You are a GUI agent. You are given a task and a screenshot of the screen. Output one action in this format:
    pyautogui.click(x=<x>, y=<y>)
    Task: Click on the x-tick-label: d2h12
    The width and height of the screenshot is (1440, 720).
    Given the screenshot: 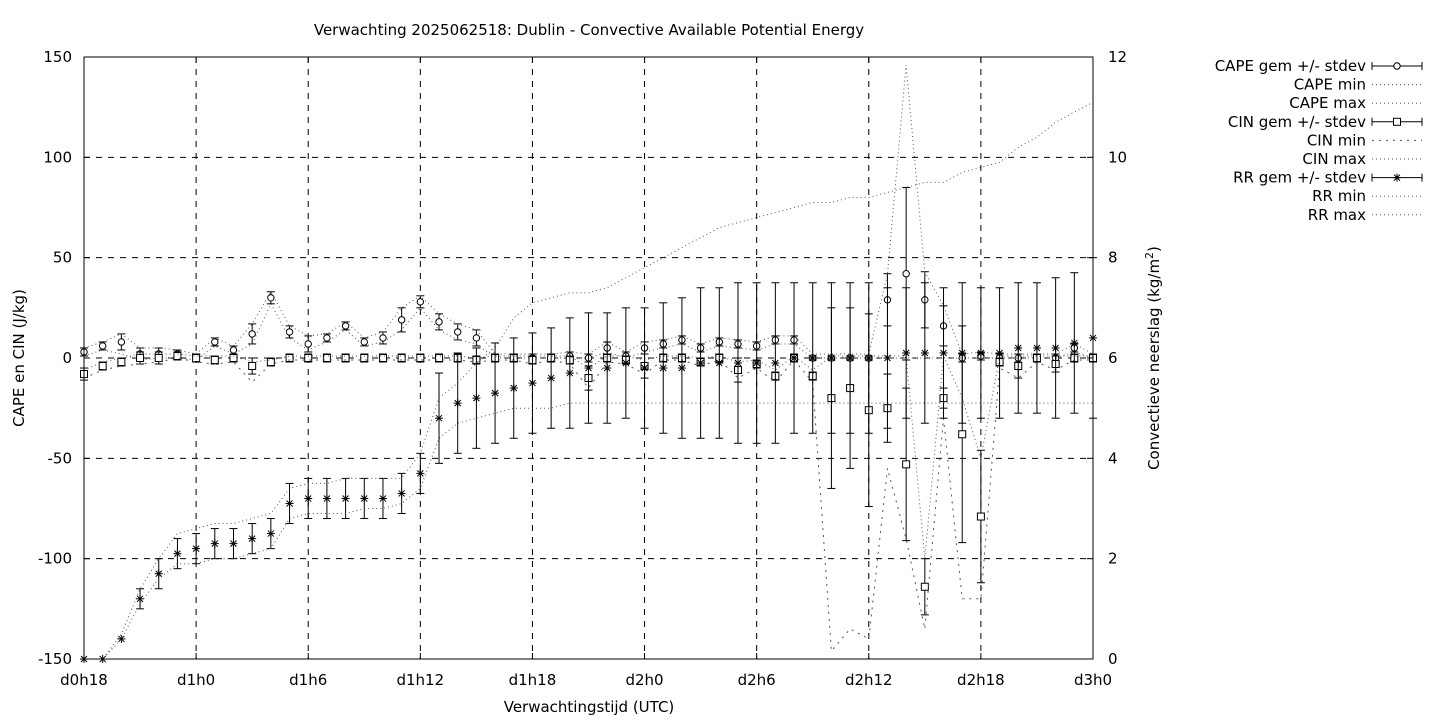 What is the action you would take?
    pyautogui.click(x=869, y=680)
    